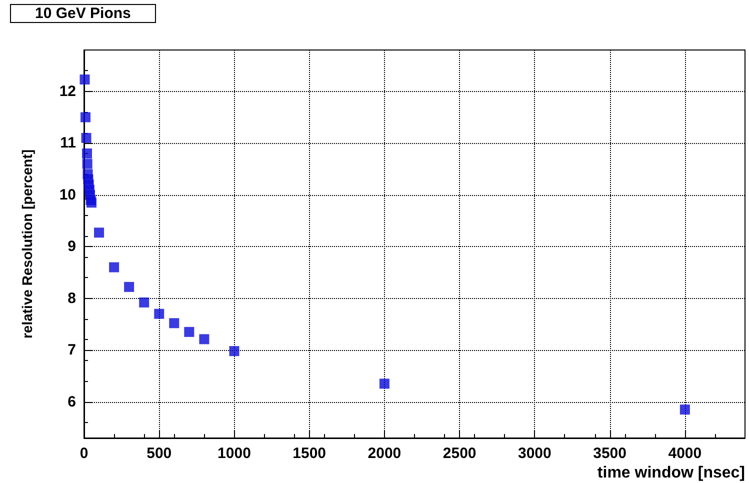 The image size is (749, 483). Describe the element at coordinates (309, 453) in the screenshot. I see `x-tick-label: 1500` at that location.